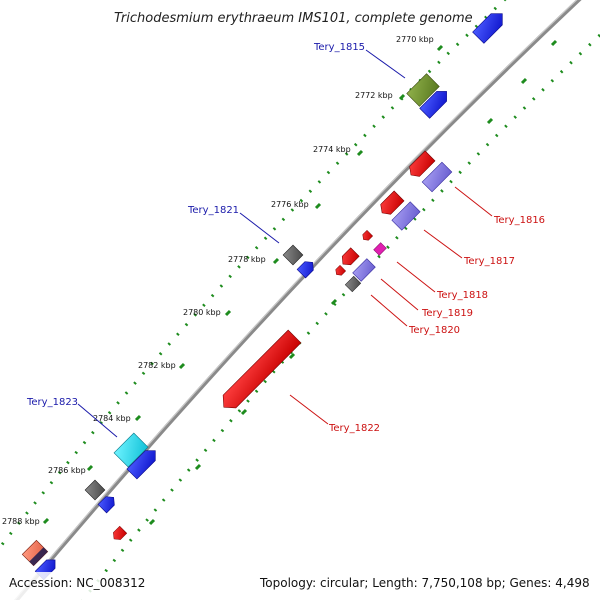 The image size is (600, 600). Describe the element at coordinates (489, 261) in the screenshot. I see `gene-label-reverse: Tery_1817` at that location.